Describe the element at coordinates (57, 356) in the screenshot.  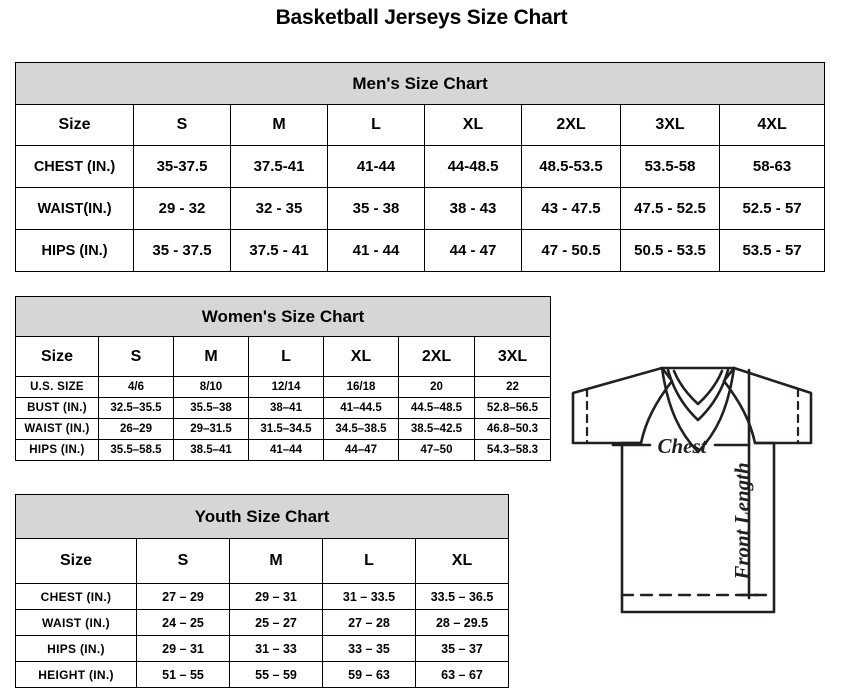
I see `womens-header-size: Size` at that location.